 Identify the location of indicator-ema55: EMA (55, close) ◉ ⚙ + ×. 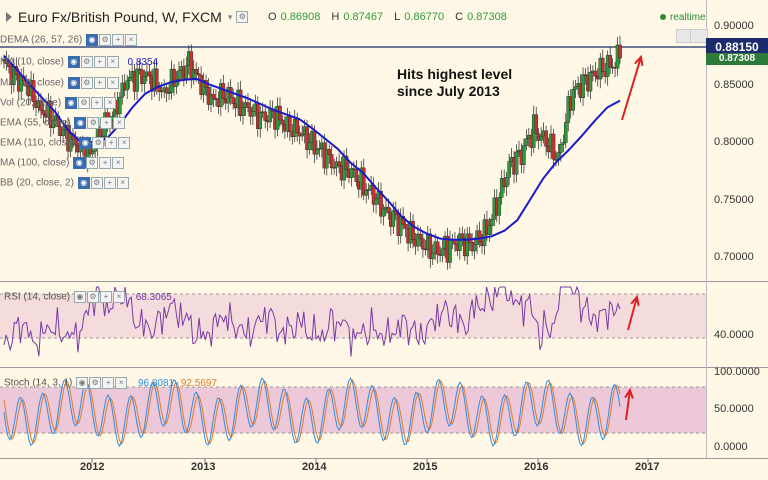
(63, 123).